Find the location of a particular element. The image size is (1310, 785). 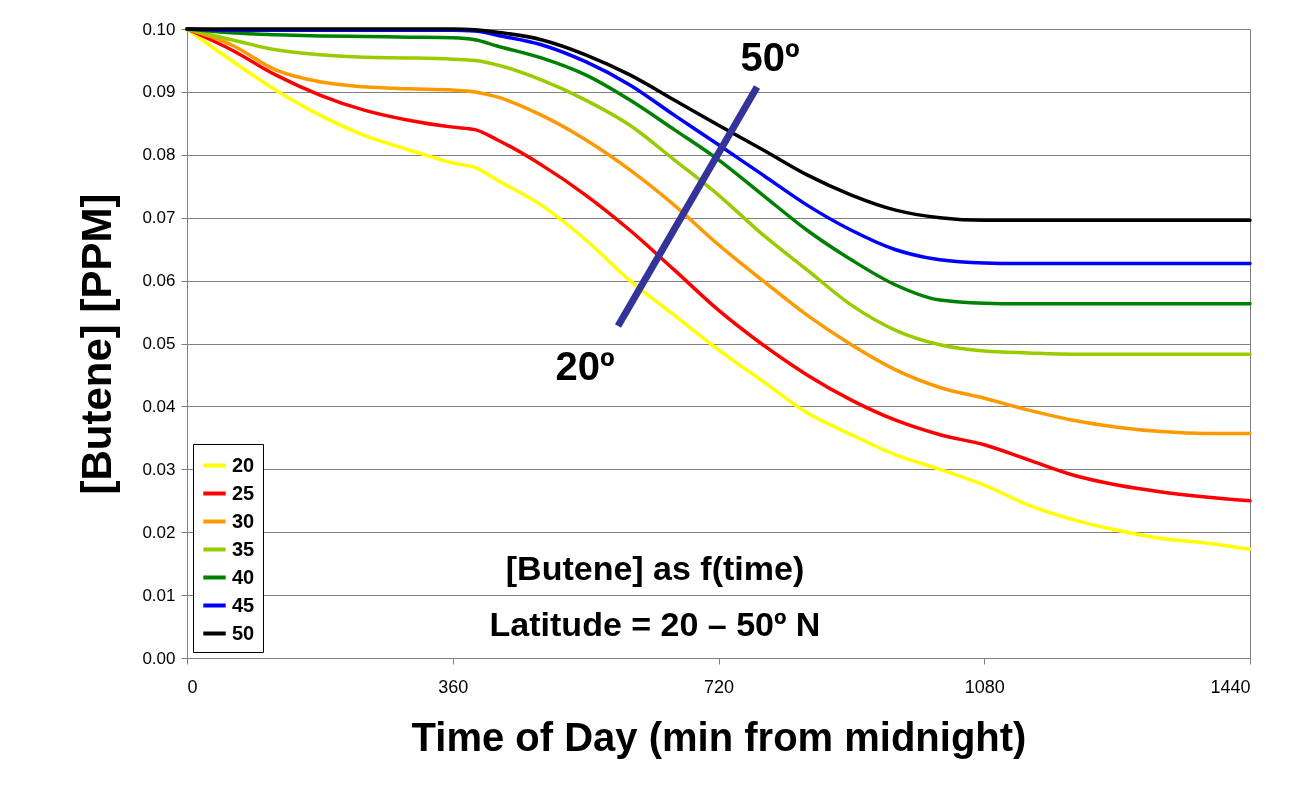

legend-label: 45 is located at coordinates (243, 604).